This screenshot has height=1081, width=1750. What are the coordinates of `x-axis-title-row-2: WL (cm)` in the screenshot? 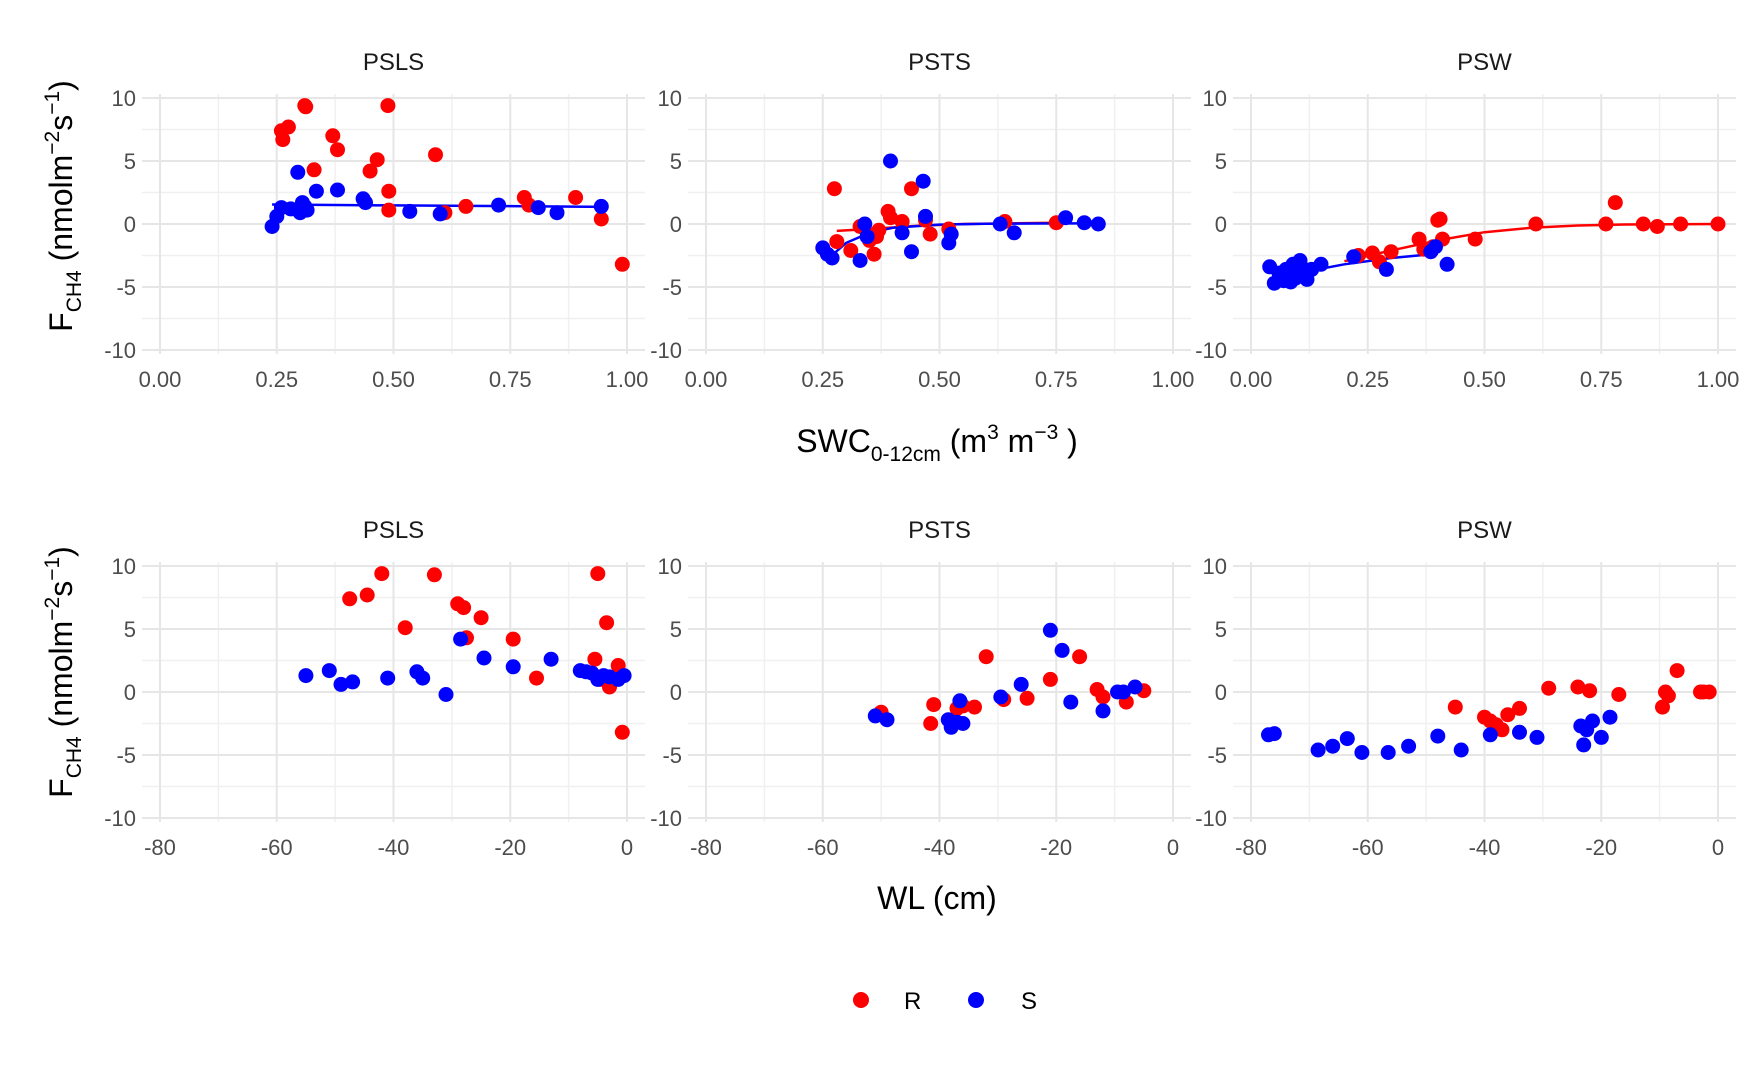 It's located at (937, 898).